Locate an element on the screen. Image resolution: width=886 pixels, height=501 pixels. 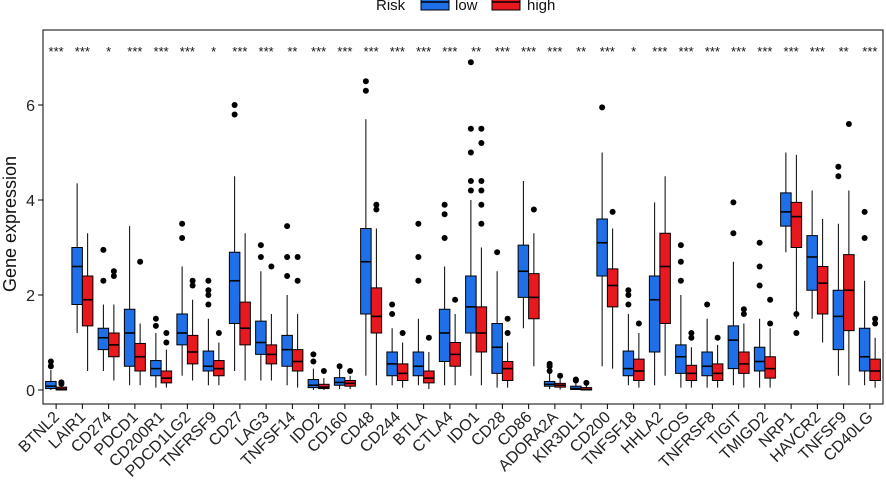
box-IDO2-low is located at coordinates (313, 384).